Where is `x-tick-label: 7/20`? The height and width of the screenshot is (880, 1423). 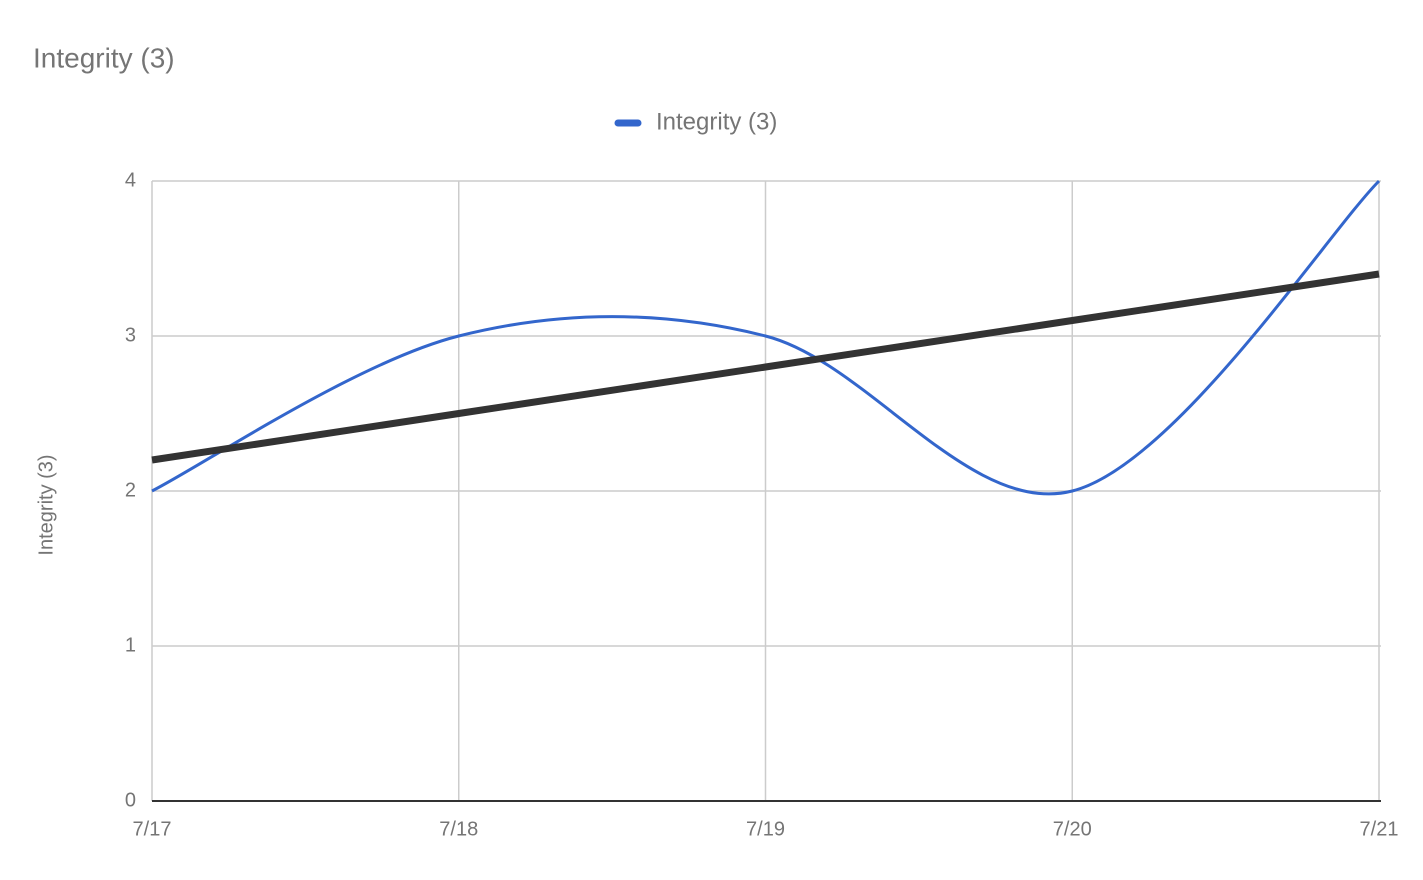
x-tick-label: 7/20 is located at coordinates (1072, 829).